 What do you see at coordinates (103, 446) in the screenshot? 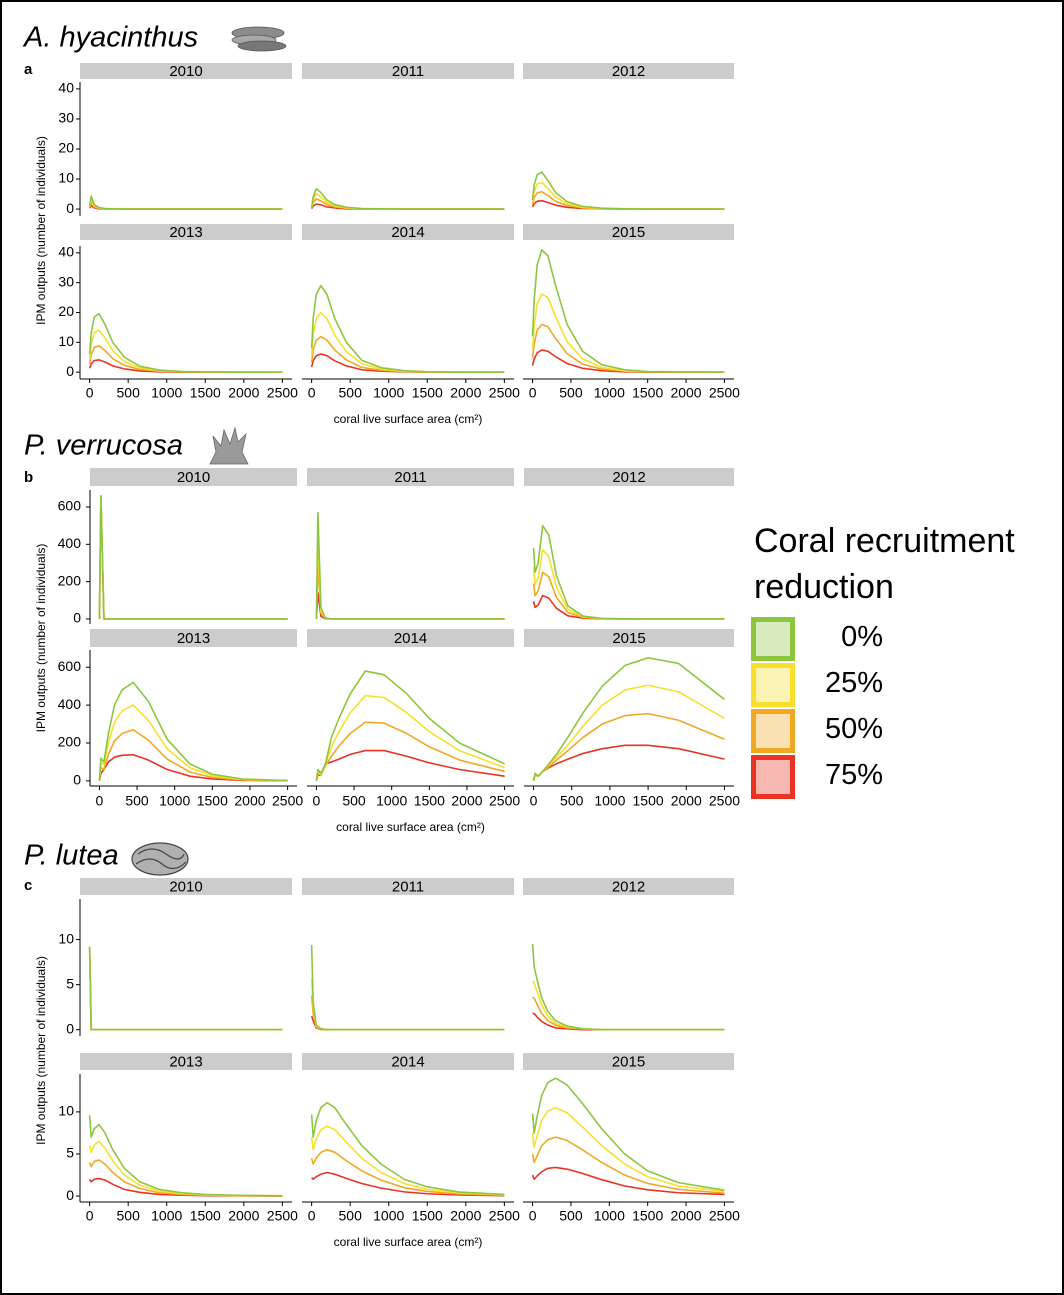
I see `species-title: P. verrucosa` at bounding box center [103, 446].